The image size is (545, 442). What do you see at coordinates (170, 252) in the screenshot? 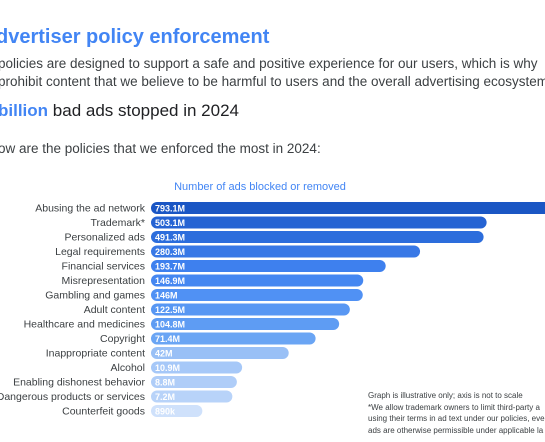
I see `bar-value-label: 280.3M` at bounding box center [170, 252].